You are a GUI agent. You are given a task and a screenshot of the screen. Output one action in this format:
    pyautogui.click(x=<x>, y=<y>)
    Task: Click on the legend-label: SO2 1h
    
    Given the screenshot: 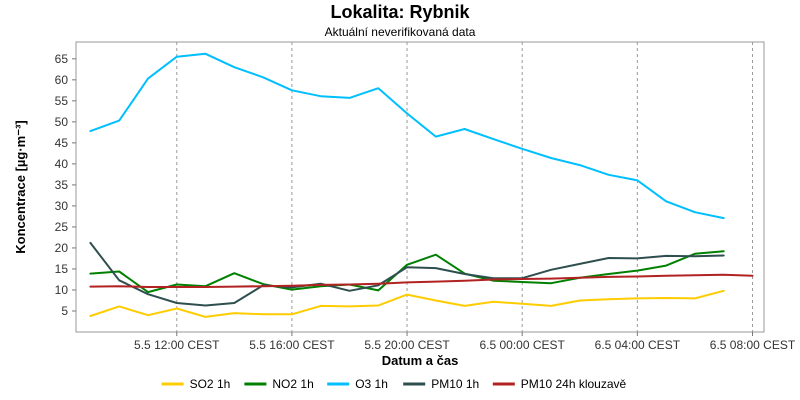 What is the action you would take?
    pyautogui.click(x=210, y=384)
    